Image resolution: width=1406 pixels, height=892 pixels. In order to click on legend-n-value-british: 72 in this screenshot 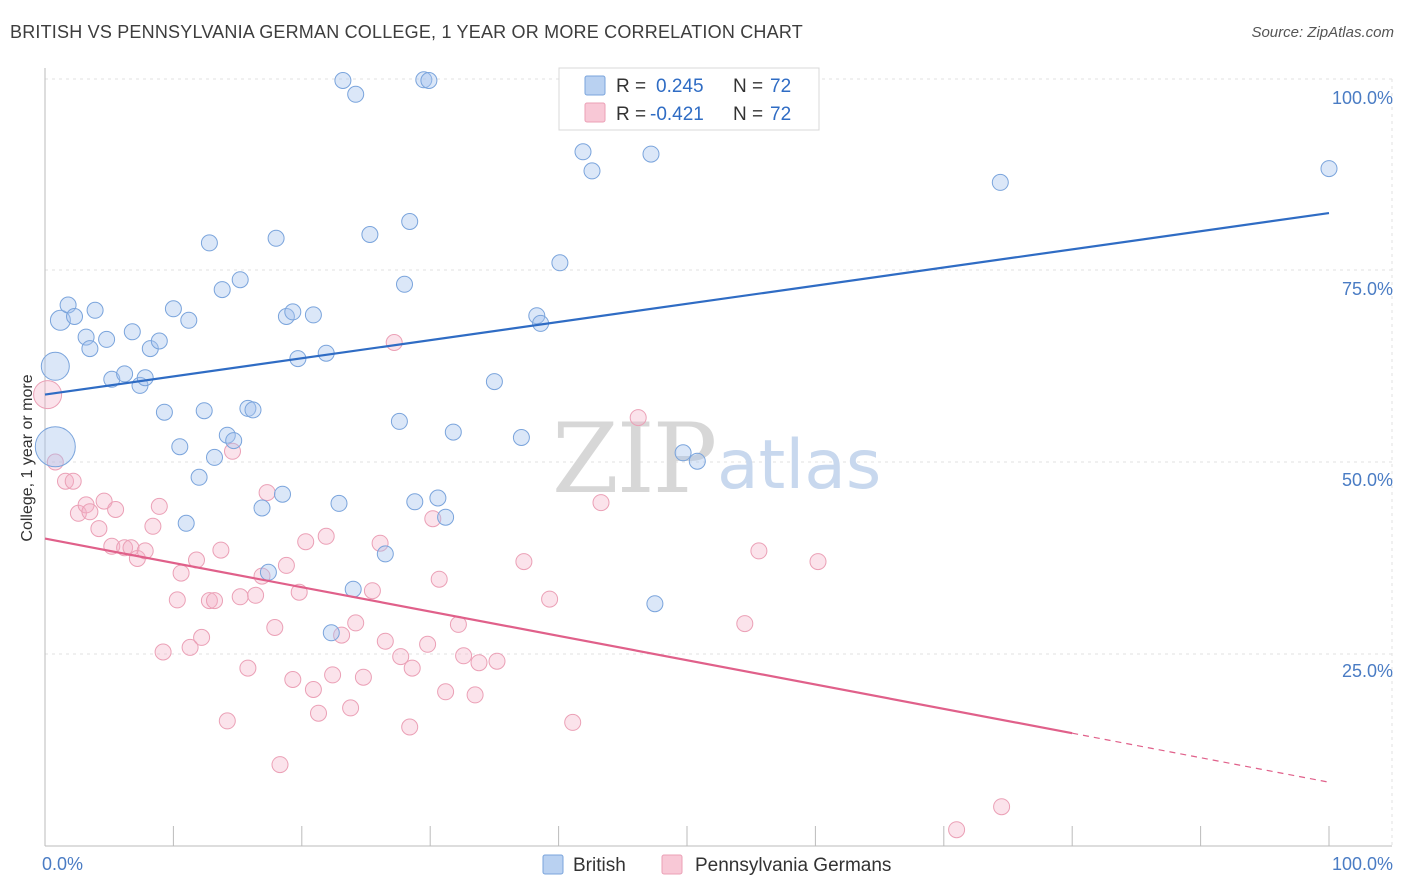, I will do `click(780, 86)`.